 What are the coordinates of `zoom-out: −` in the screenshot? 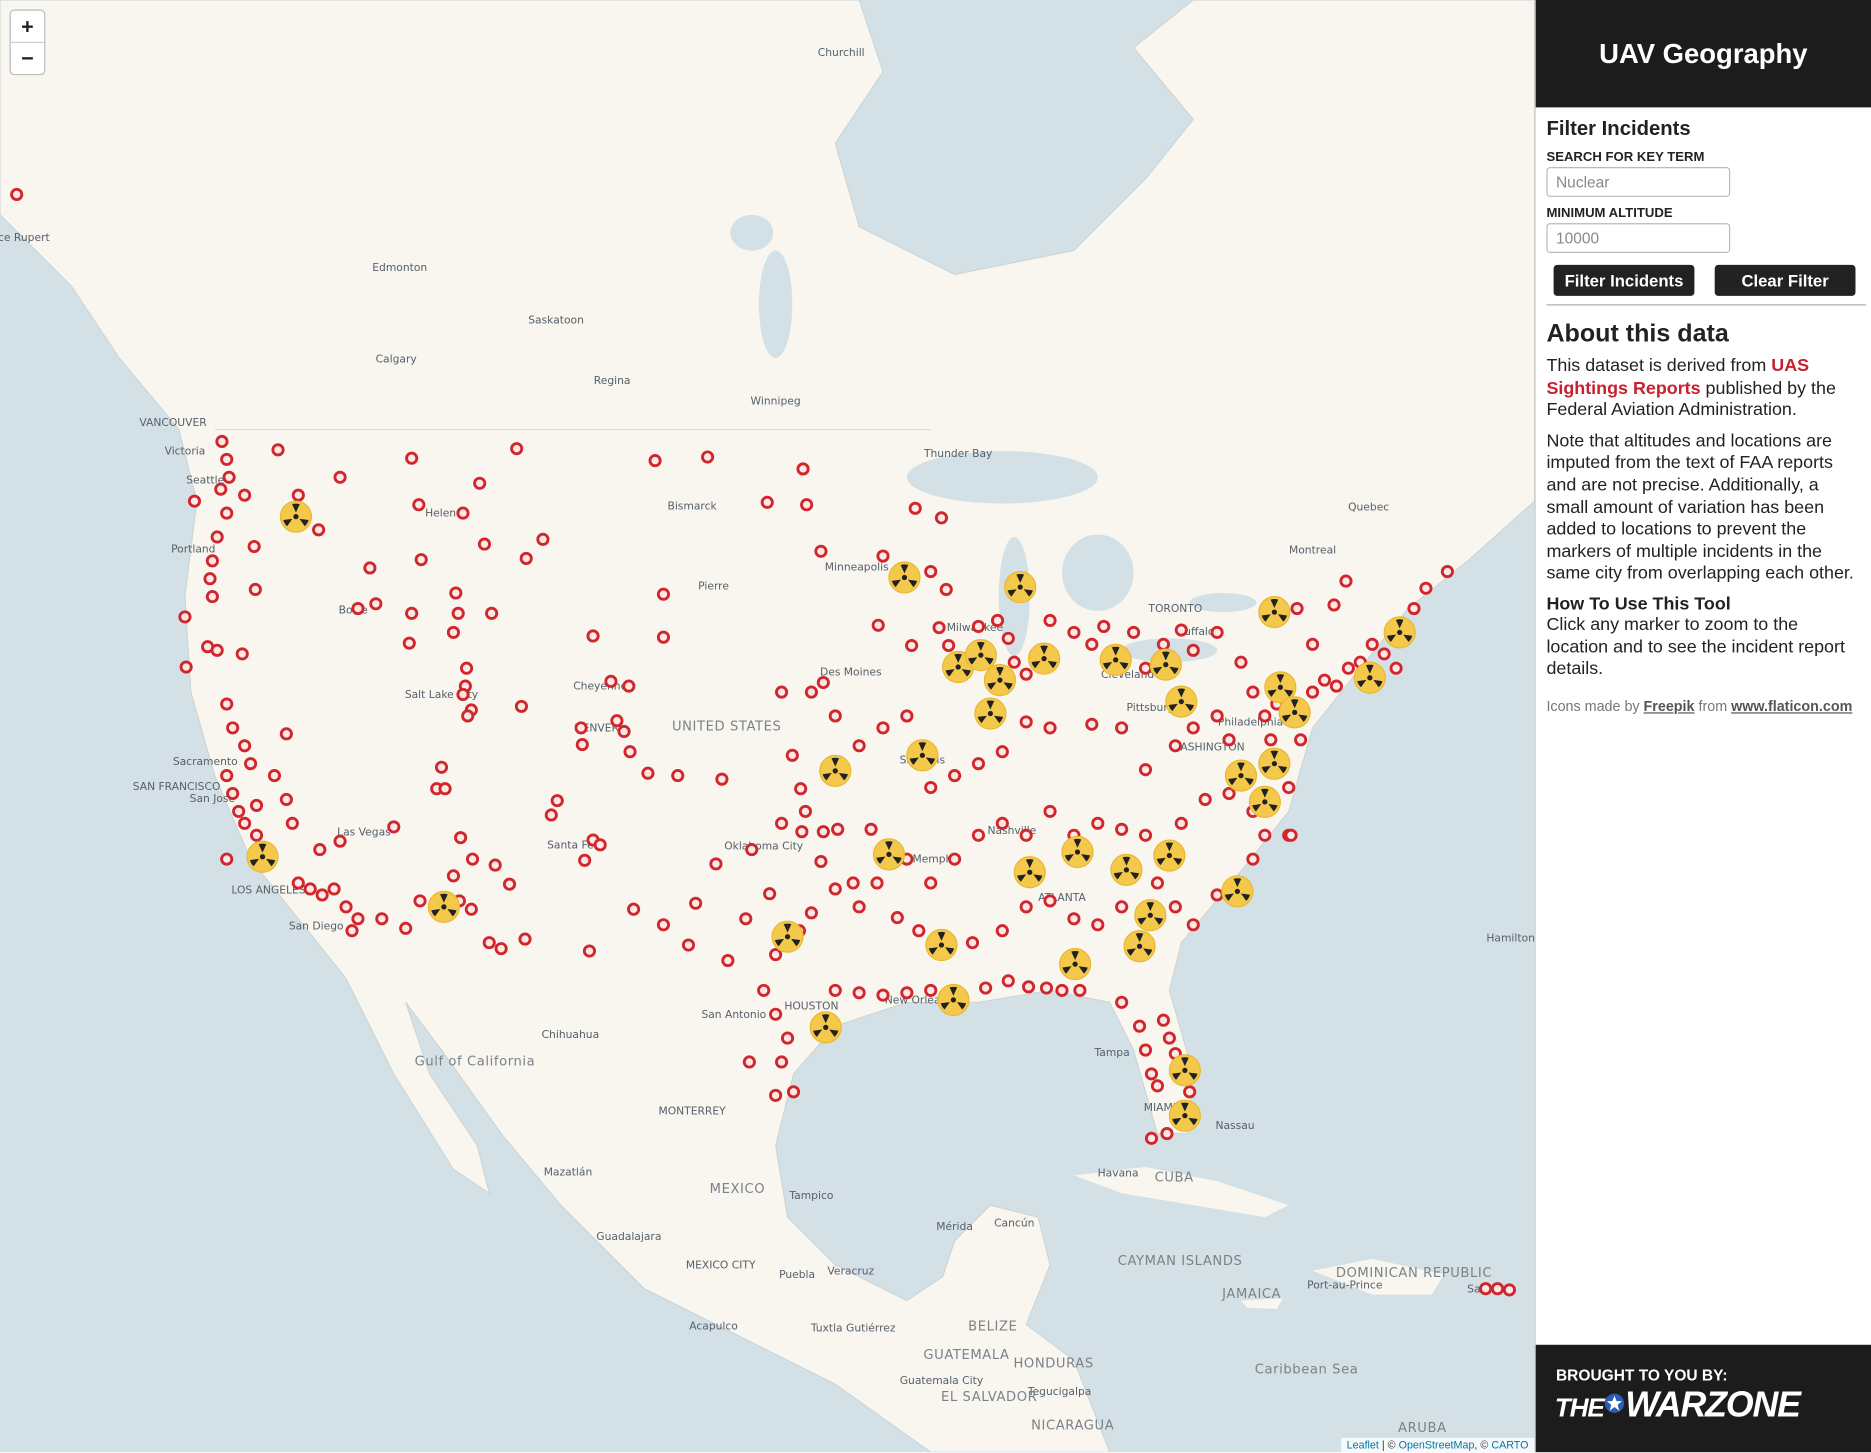 It's located at (27, 57).